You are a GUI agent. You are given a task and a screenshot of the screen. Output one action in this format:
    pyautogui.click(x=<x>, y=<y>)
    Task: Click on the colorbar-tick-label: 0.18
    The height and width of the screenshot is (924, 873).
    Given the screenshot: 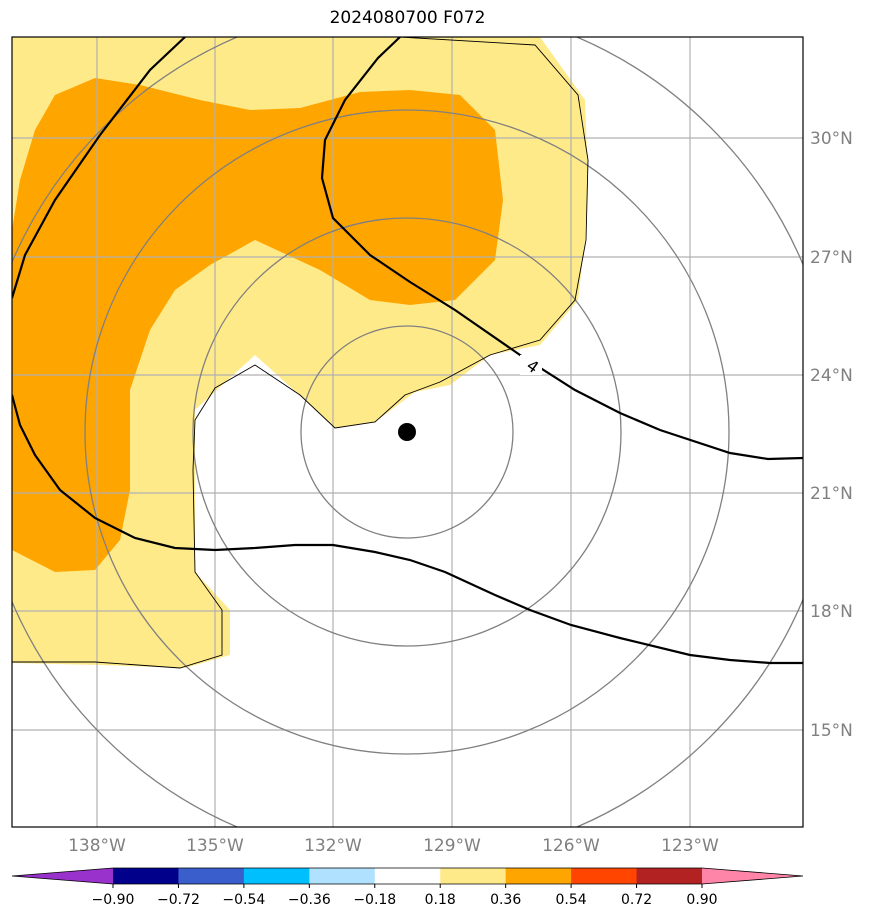 What is the action you would take?
    pyautogui.click(x=440, y=900)
    